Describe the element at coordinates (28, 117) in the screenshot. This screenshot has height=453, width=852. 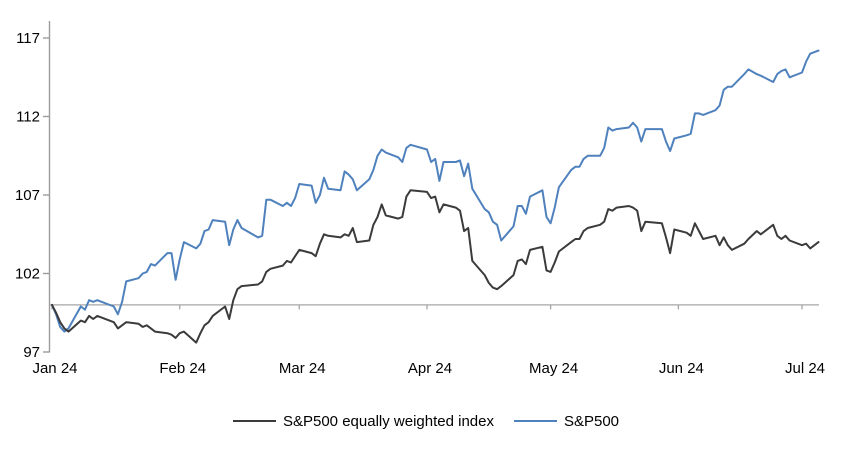
I see `y-tick-label: 112` at that location.